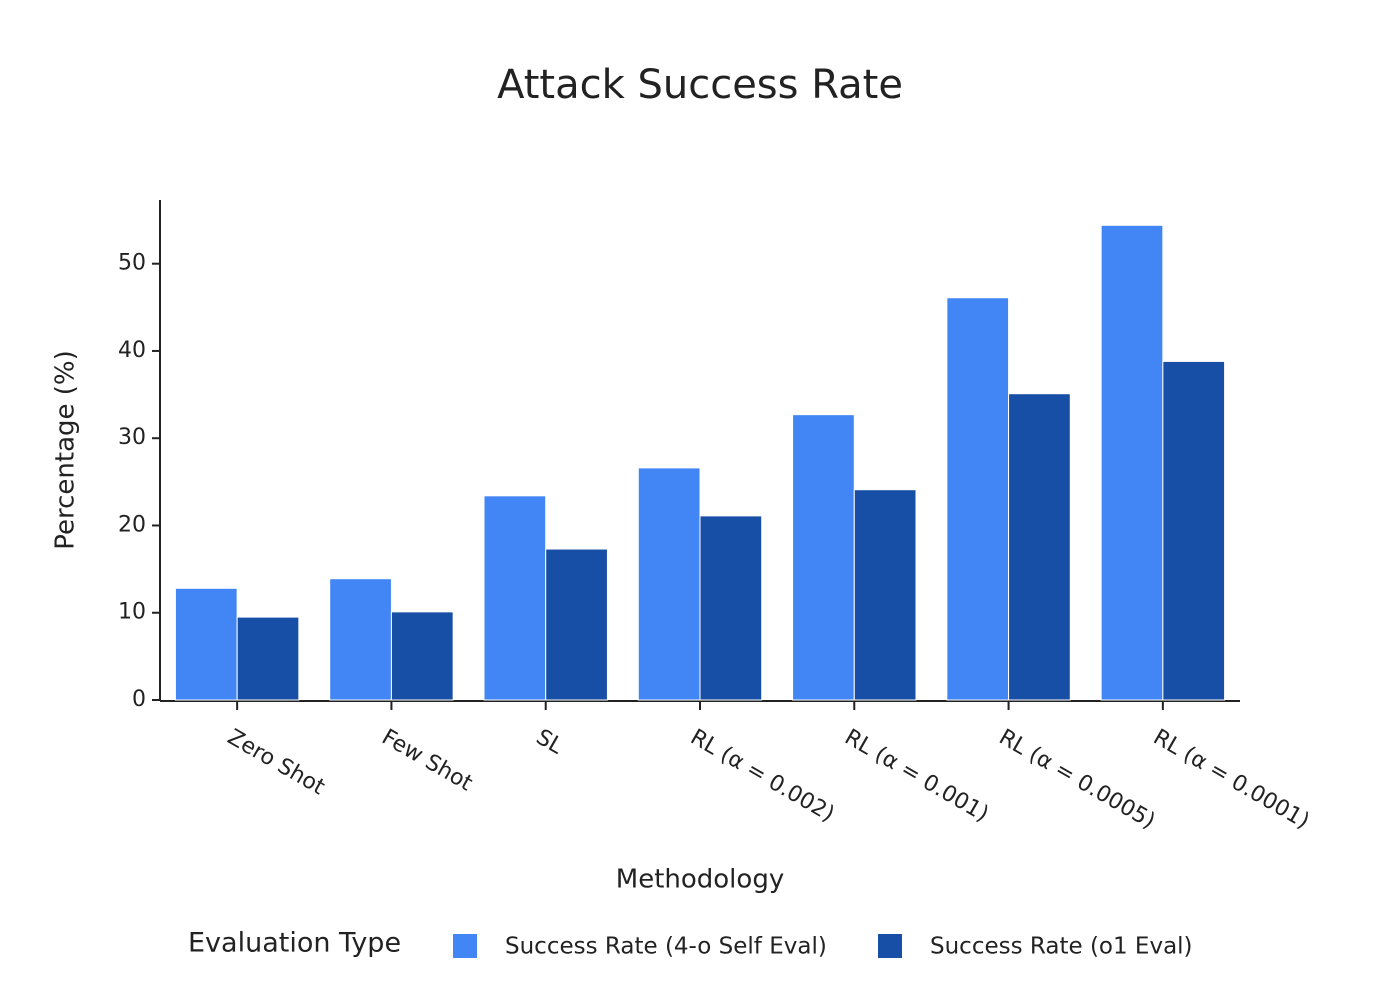 The image size is (1400, 1000). What do you see at coordinates (132, 612) in the screenshot?
I see `y-tick-label: 10` at bounding box center [132, 612].